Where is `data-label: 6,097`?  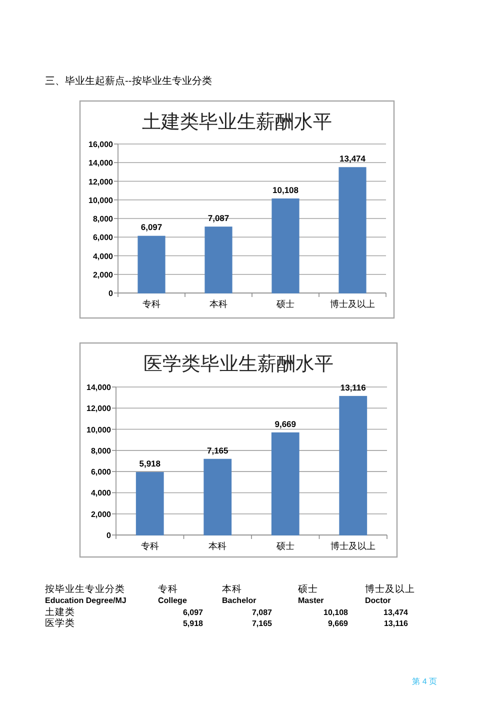
data-label: 6,097 is located at coordinates (151, 227).